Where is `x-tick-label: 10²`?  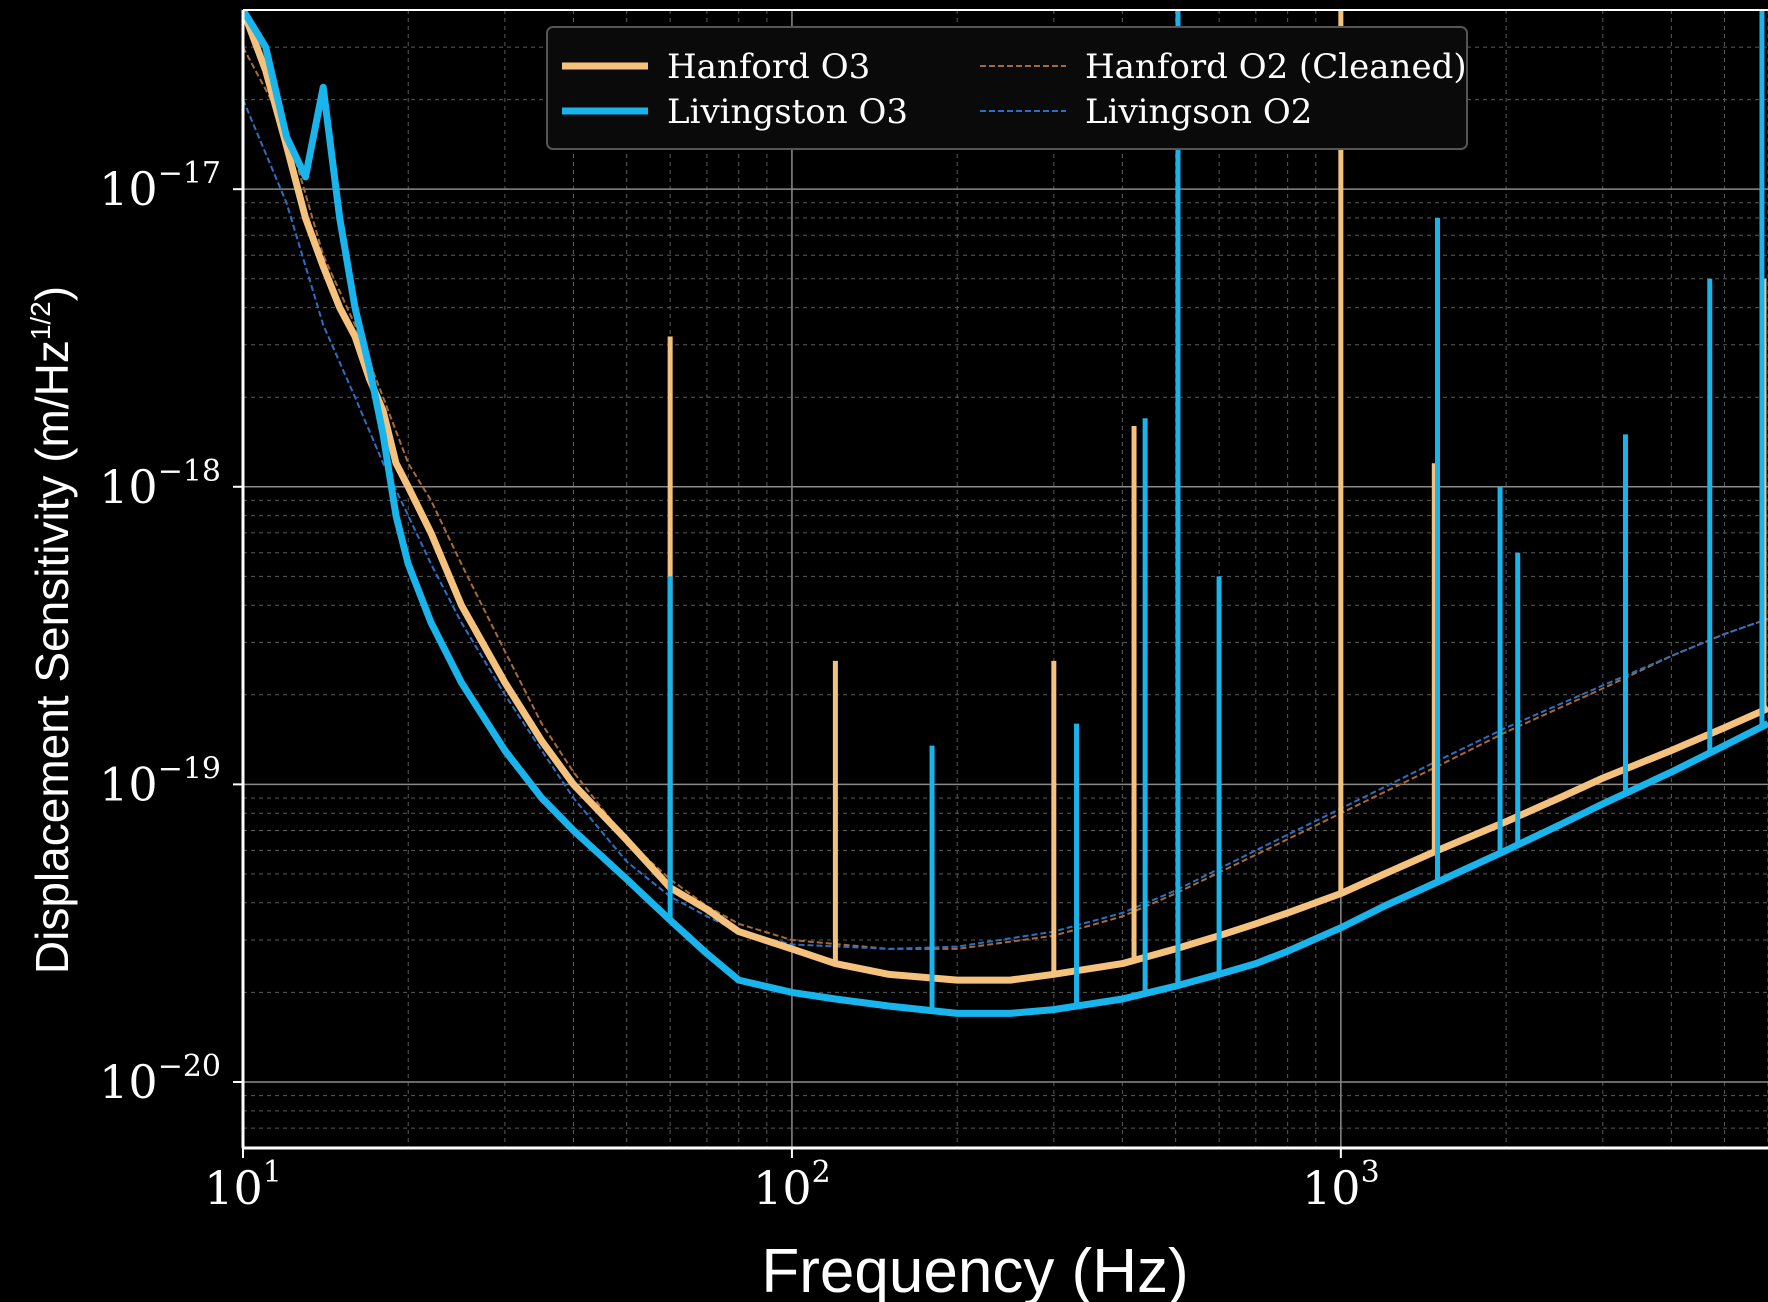 x-tick-label: 10² is located at coordinates (792, 1185).